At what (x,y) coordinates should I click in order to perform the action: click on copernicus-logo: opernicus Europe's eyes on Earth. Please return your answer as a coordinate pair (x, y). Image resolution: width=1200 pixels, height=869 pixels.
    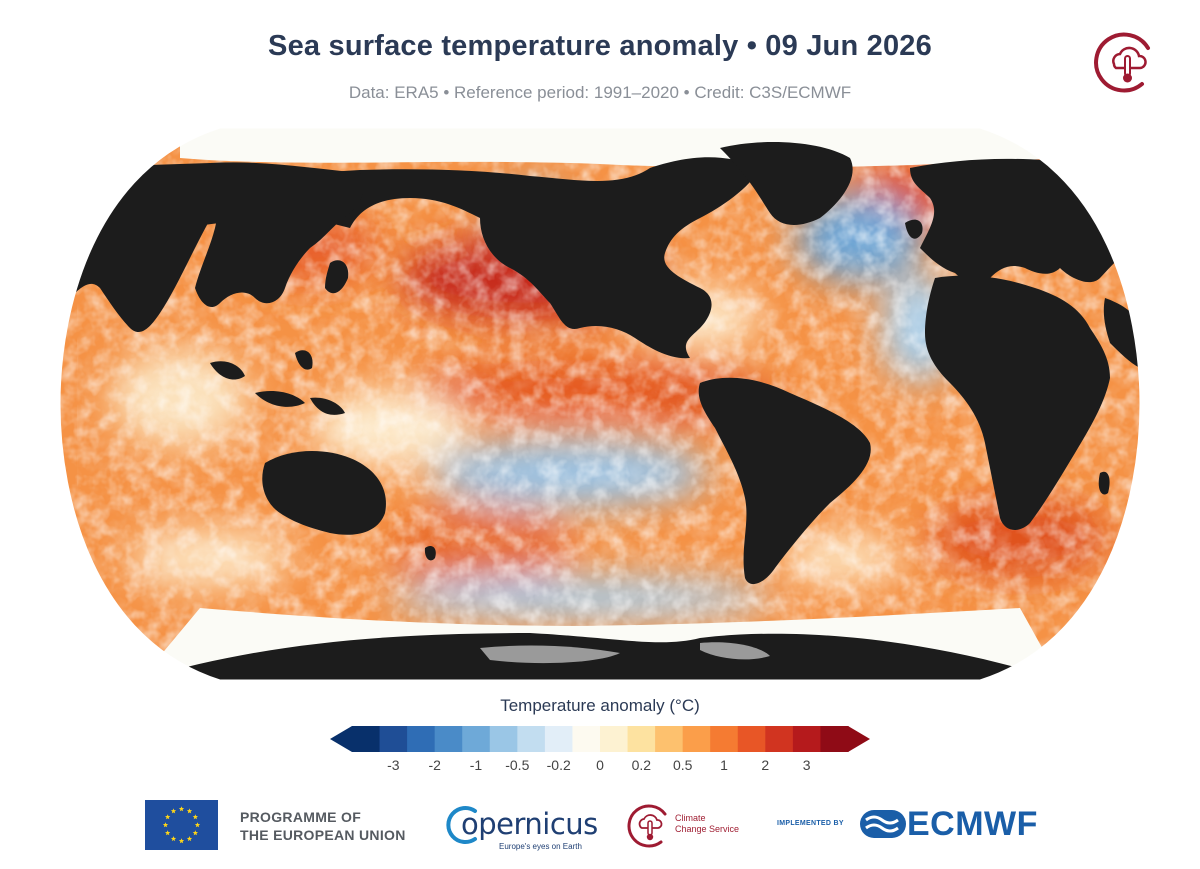
    Looking at the image, I should click on (520, 827).